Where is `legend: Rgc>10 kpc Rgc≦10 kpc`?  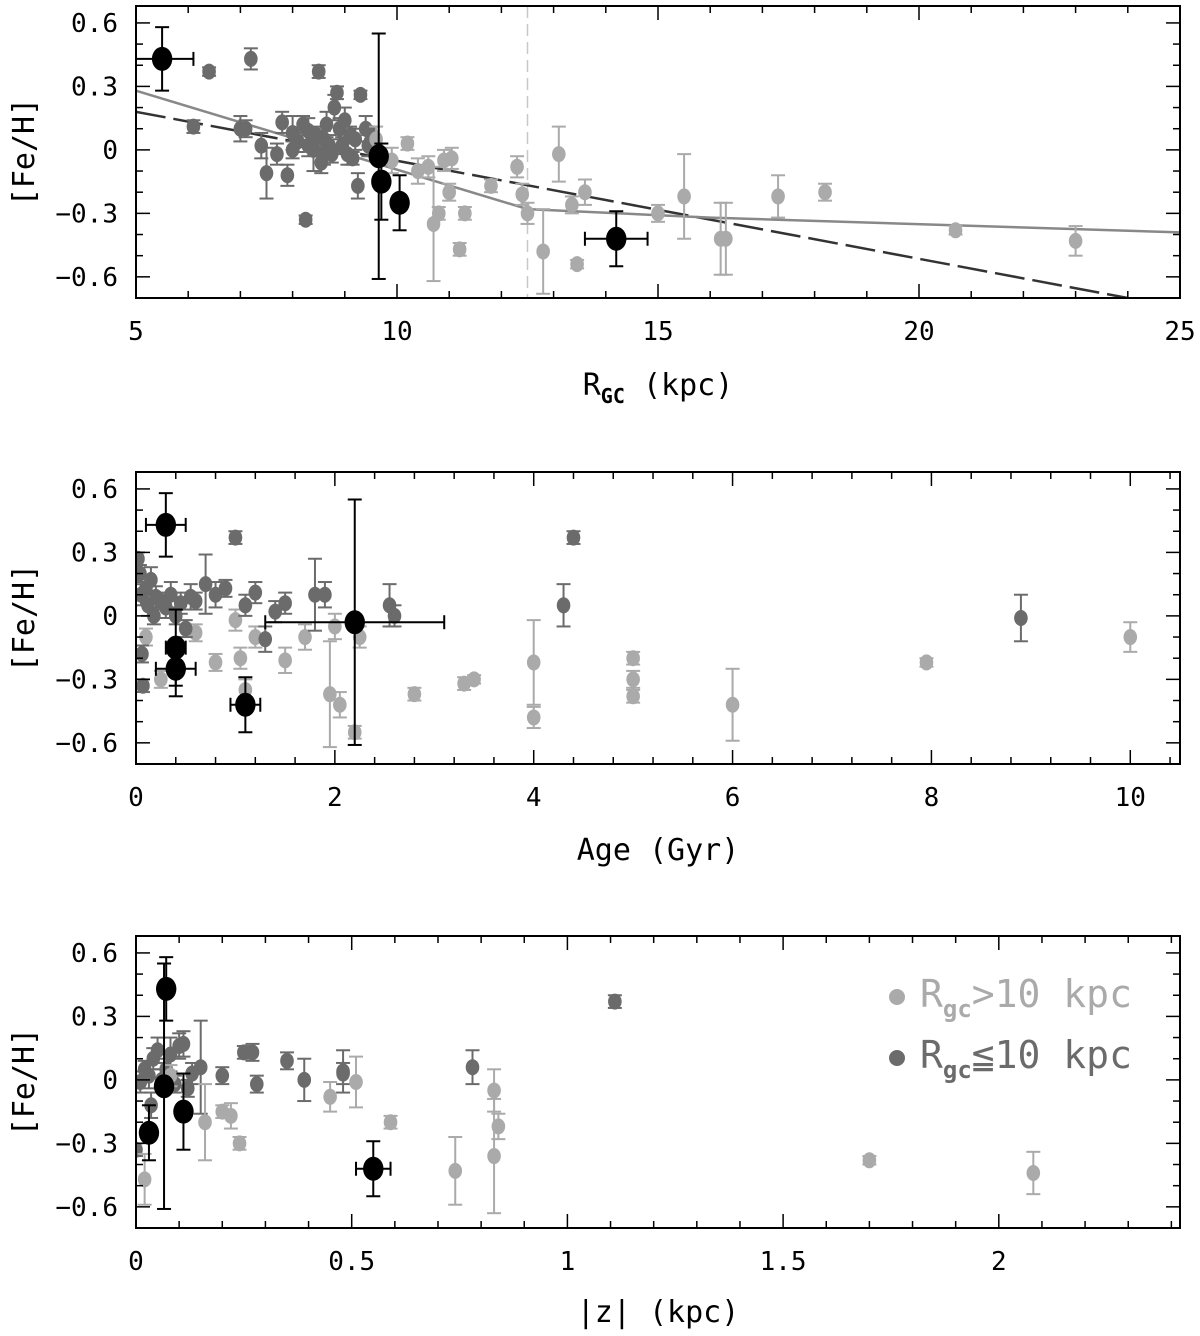 legend: Rgc>10 kpc Rgc≦10 kpc is located at coordinates (1010, 1028).